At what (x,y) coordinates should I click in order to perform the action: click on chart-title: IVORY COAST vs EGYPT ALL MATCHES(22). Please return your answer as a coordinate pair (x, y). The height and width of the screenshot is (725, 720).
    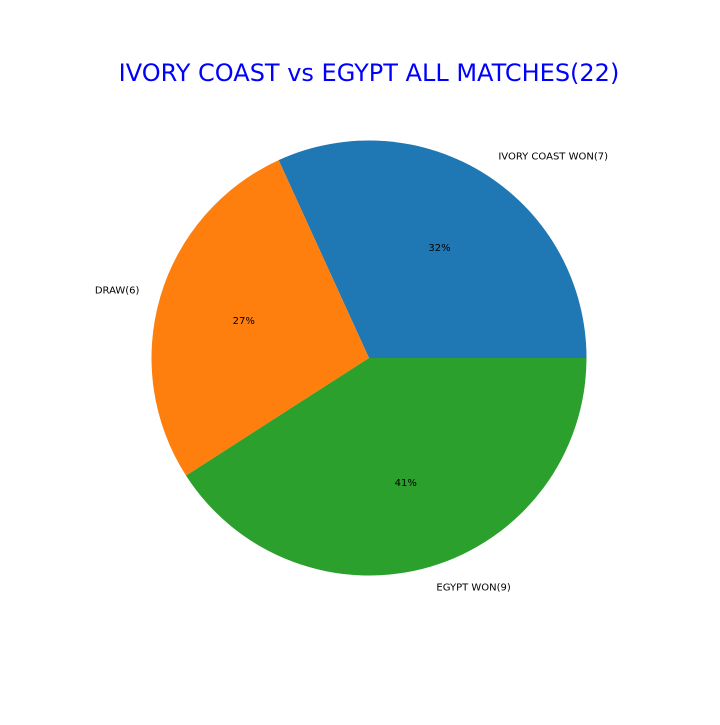
    Looking at the image, I should click on (369, 73).